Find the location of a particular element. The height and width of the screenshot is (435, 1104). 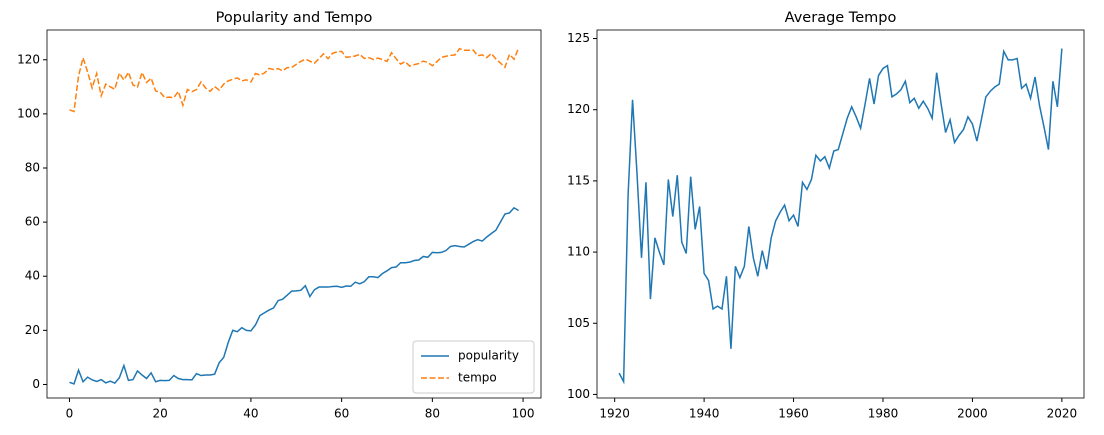

x-tick-label: 1940 is located at coordinates (704, 414).